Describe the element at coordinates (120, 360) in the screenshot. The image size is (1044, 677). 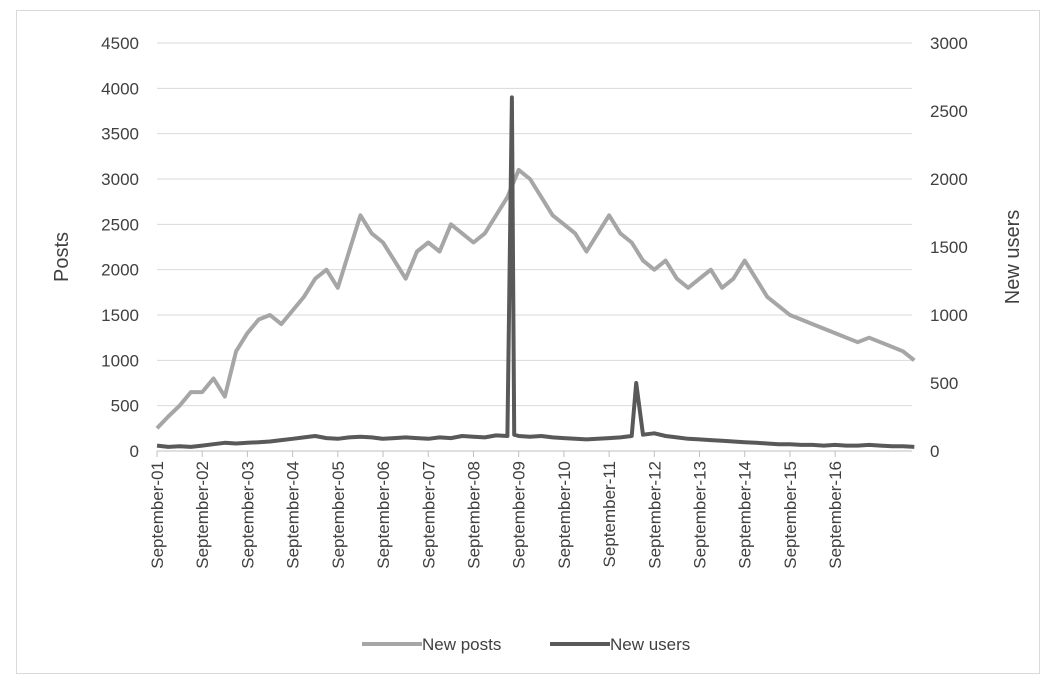
I see `y-tick-label: 1000` at that location.